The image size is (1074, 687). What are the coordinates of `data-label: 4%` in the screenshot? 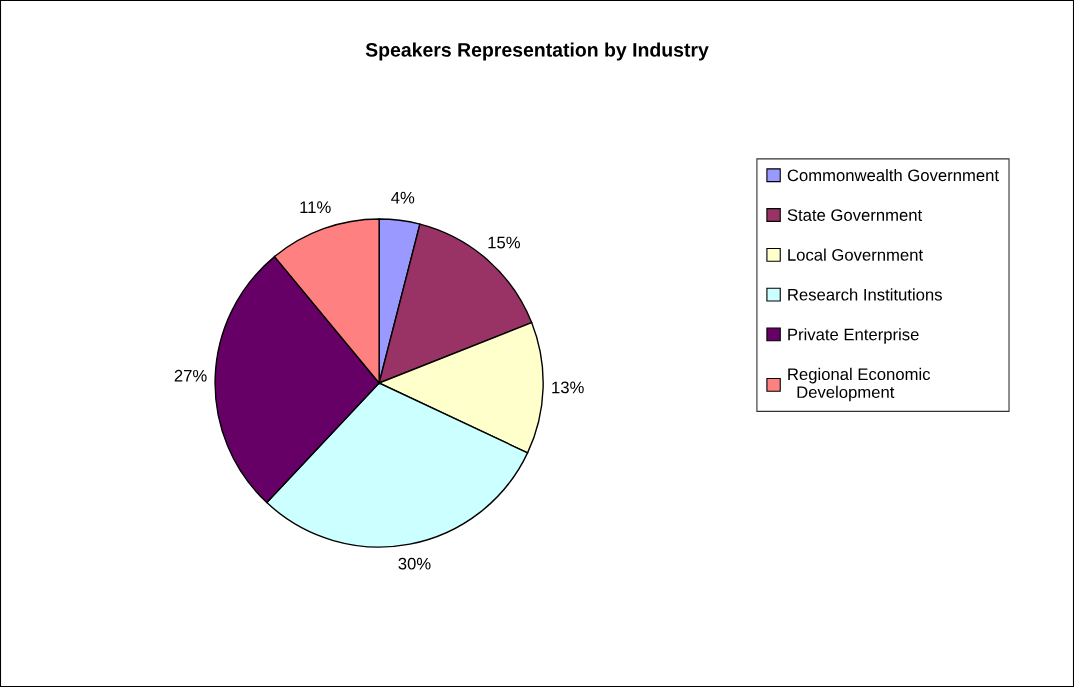 It's located at (403, 197).